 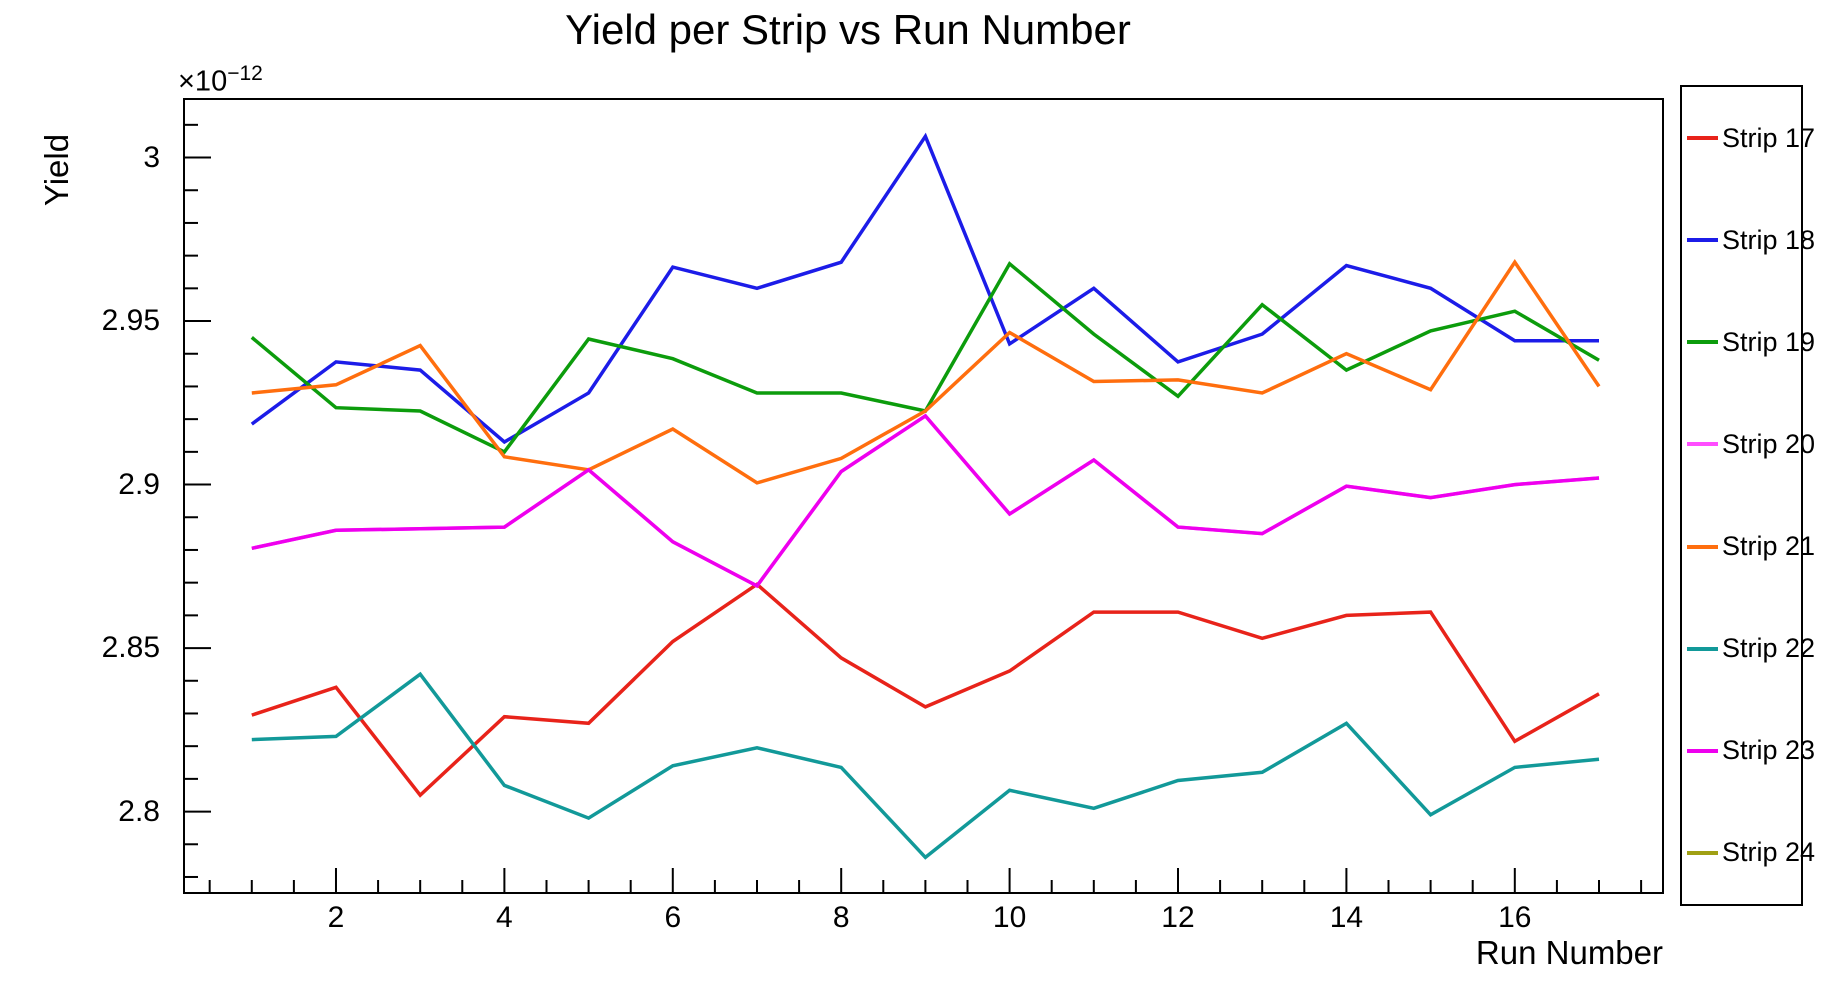 What do you see at coordinates (1009, 917) in the screenshot?
I see `x-tick-label-10: 10` at bounding box center [1009, 917].